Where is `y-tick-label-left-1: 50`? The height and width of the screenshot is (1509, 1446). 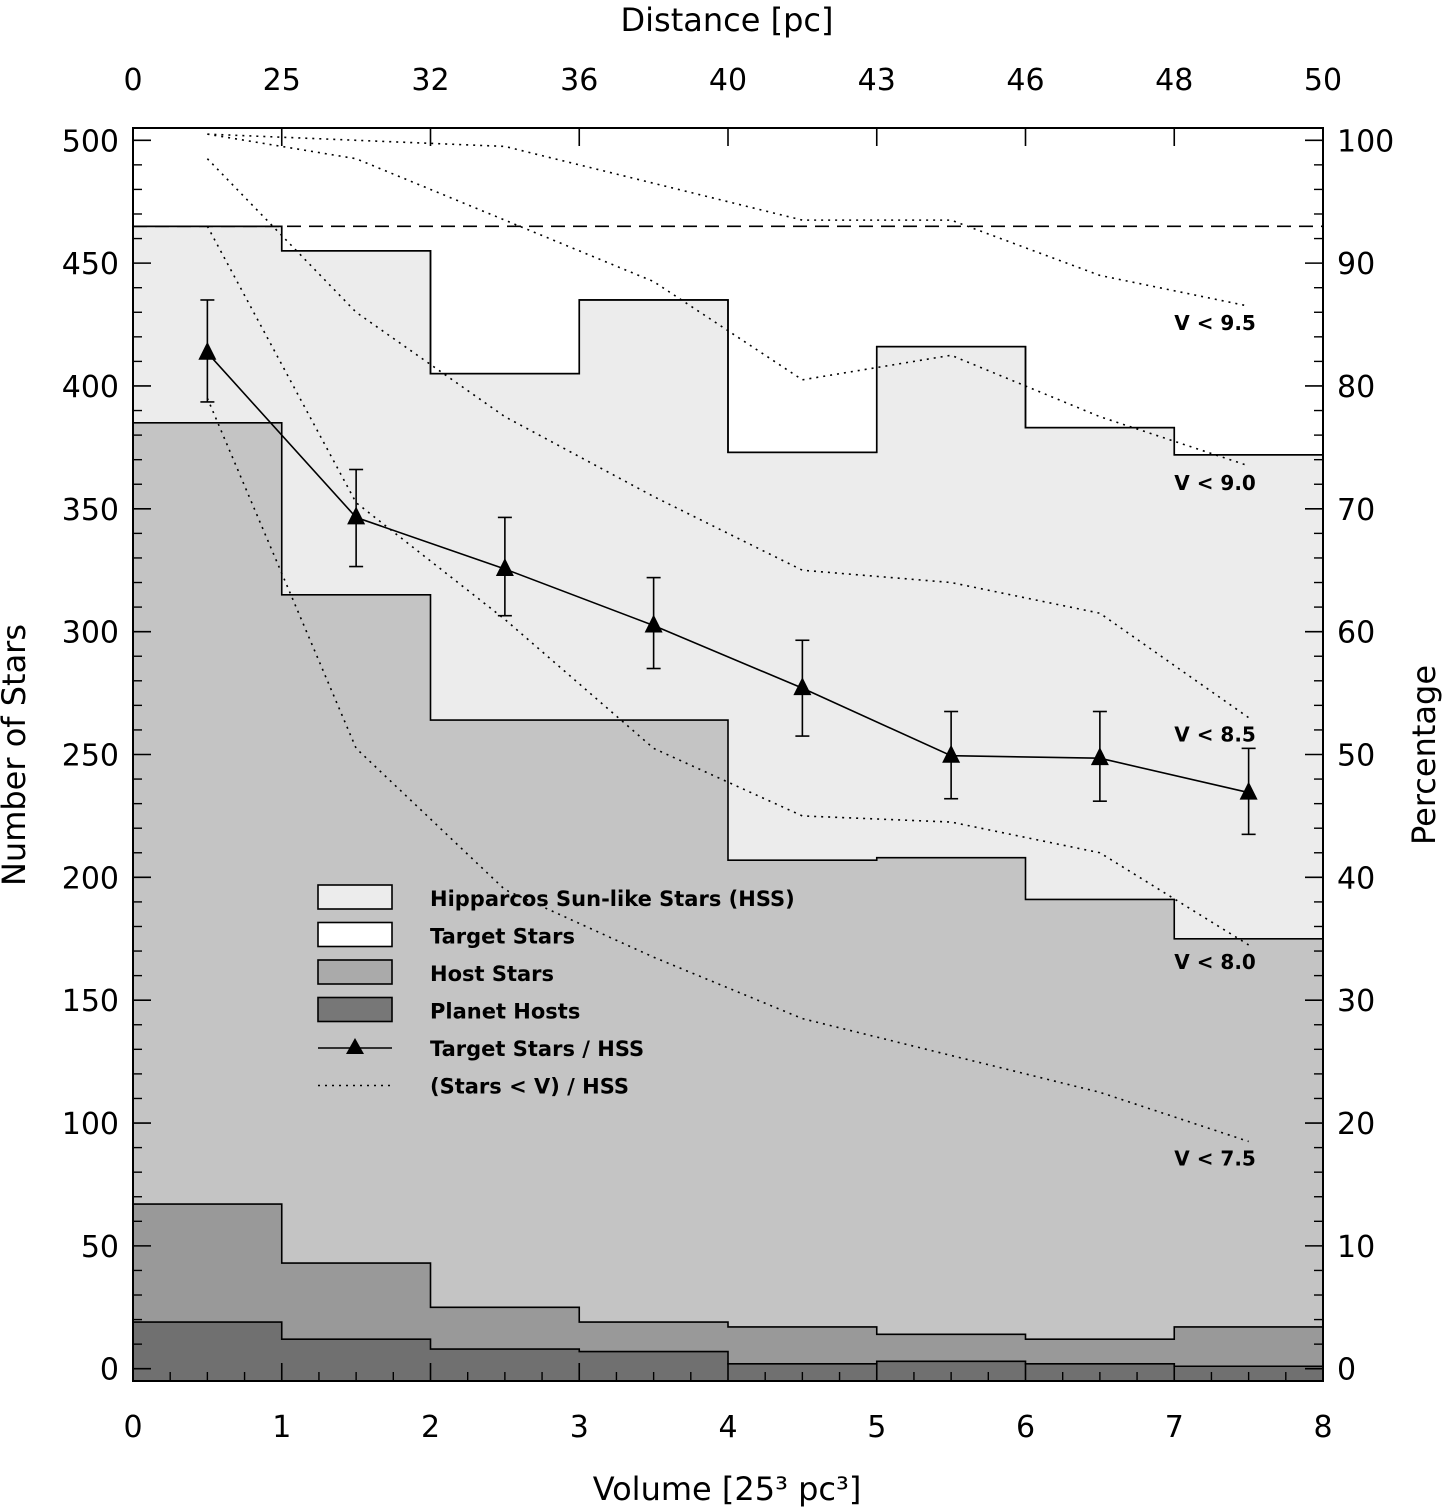
y-tick-label-left-1: 50 is located at coordinates (100, 1247).